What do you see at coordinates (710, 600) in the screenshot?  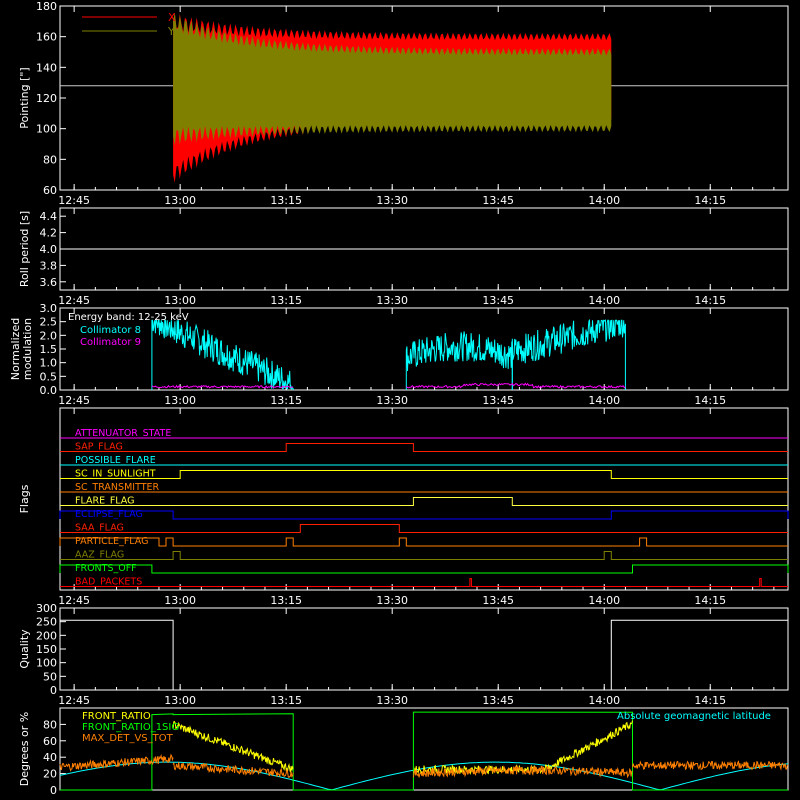 I see `flags-xtick-label: 14:15` at bounding box center [710, 600].